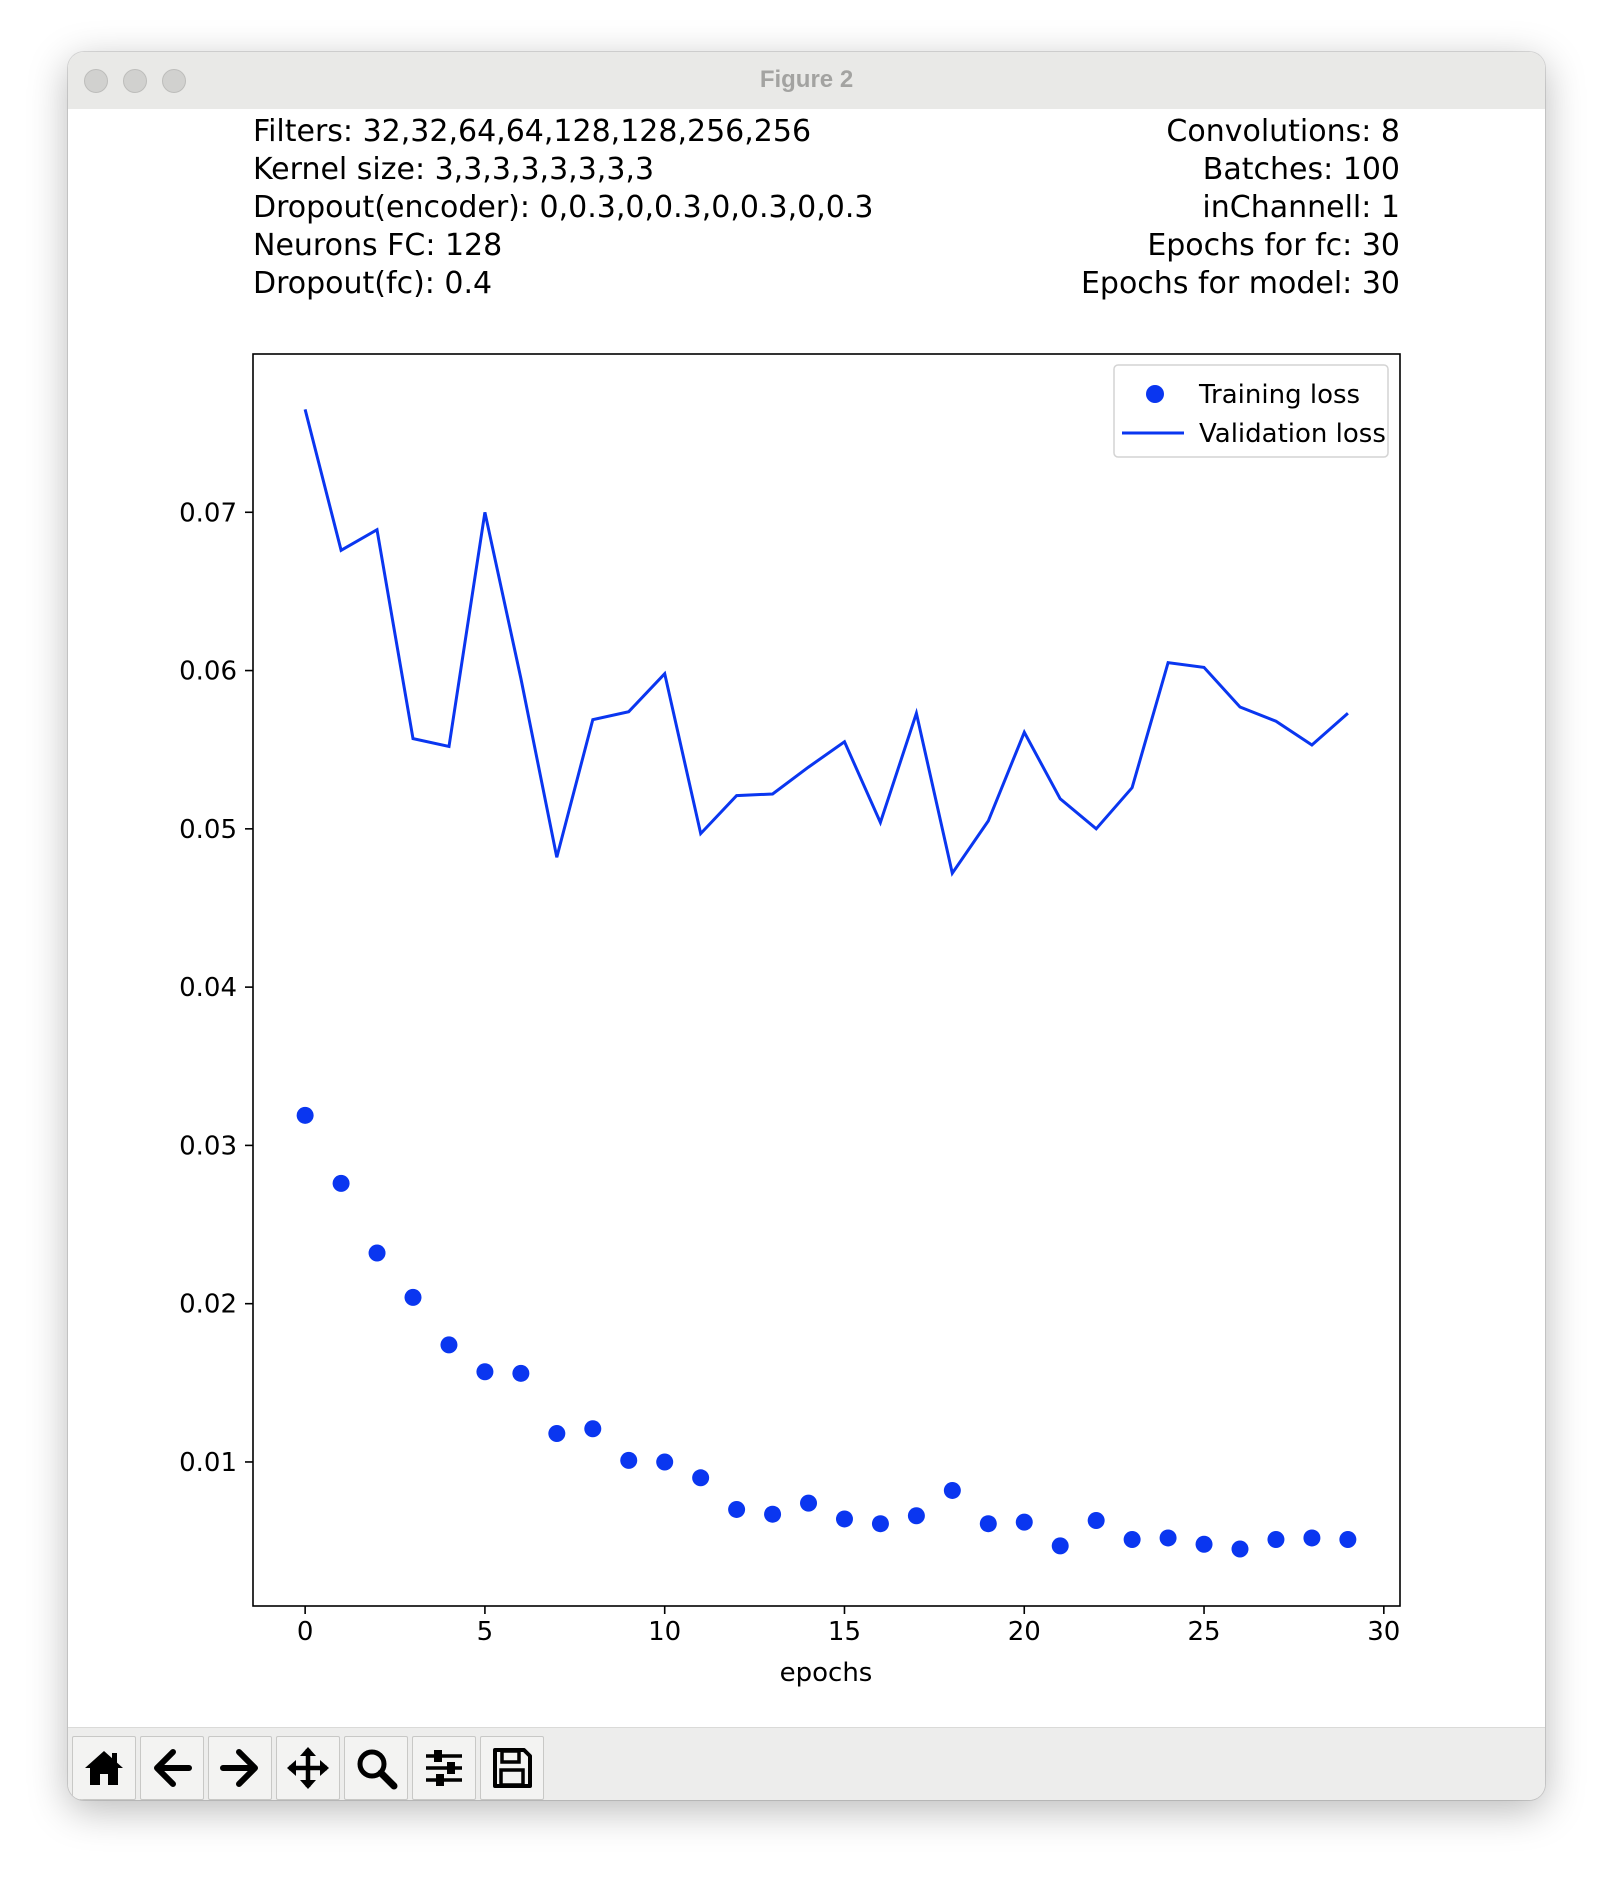 Image resolution: width=1614 pixels, height=1886 pixels. What do you see at coordinates (1292, 434) in the screenshot?
I see `legend-validation-label: Validation loss` at bounding box center [1292, 434].